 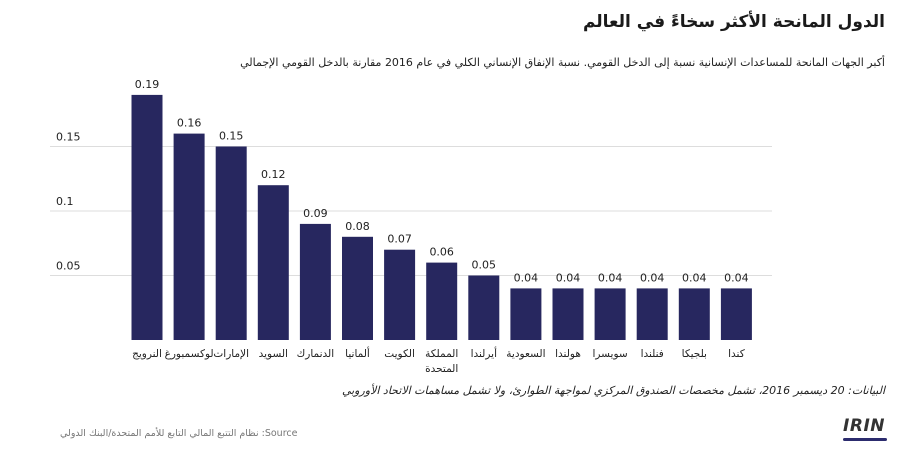 What do you see at coordinates (652, 354) in the screenshot?
I see `x-tick-label: فنلندا` at bounding box center [652, 354].